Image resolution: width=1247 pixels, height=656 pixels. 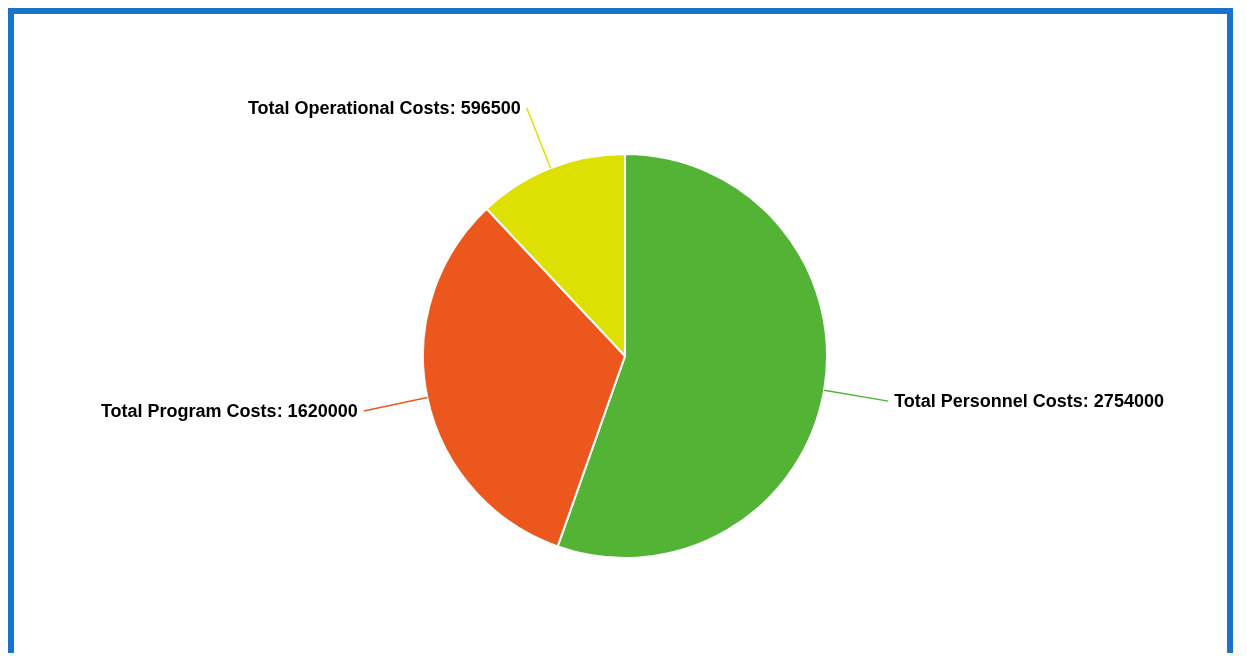 What do you see at coordinates (188, 410) in the screenshot?
I see `slice-label: Total Program Costs` at bounding box center [188, 410].